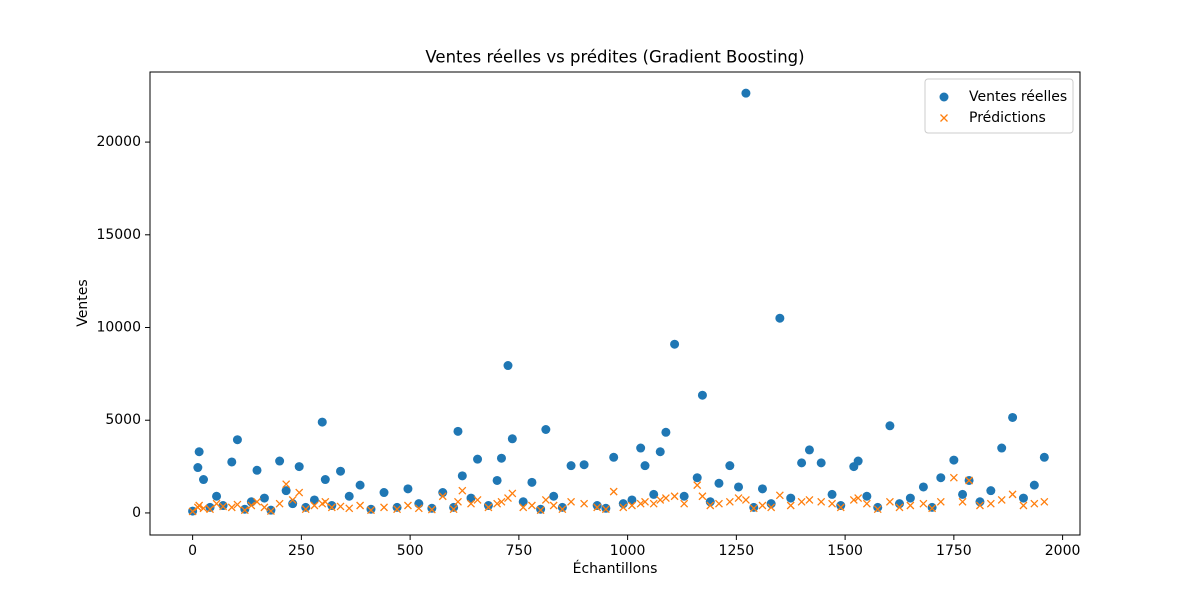 The image size is (1200, 604). Describe the element at coordinates (118, 235) in the screenshot. I see `y-tick-label: 15000` at that location.